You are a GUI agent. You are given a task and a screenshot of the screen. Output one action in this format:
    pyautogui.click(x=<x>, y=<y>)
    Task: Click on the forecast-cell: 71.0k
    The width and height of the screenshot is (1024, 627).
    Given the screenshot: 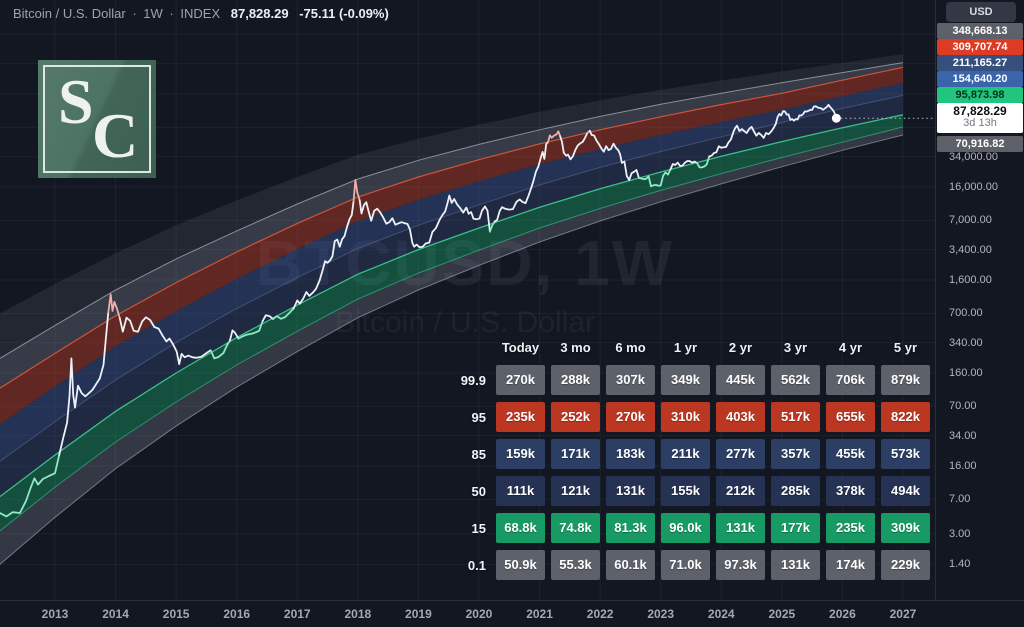 What is the action you would take?
    pyautogui.click(x=685, y=565)
    